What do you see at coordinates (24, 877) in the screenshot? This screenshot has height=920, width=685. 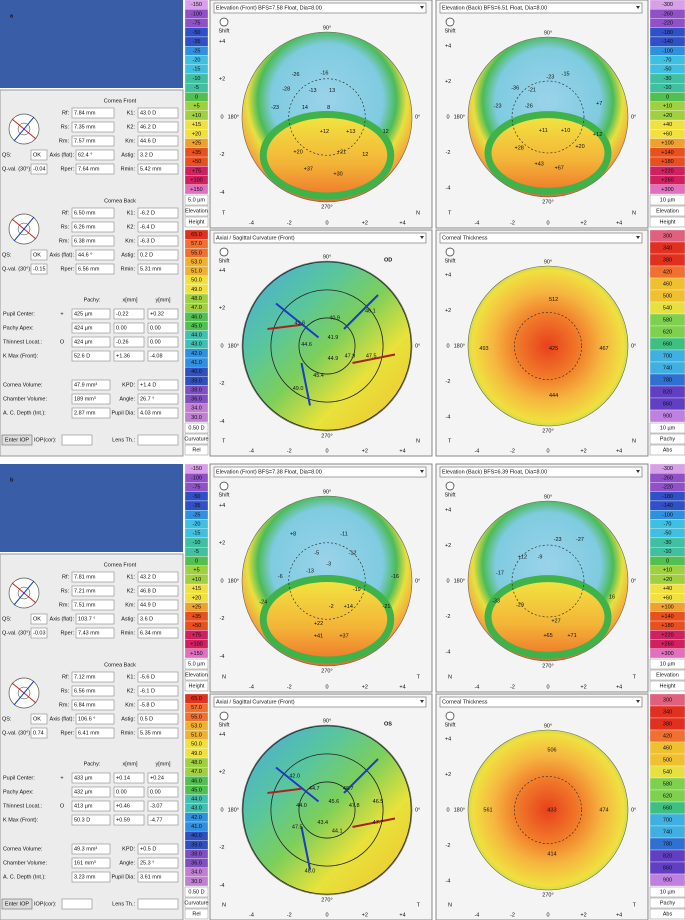 I see `row-label: A. C. Depth (Int.):` at bounding box center [24, 877].